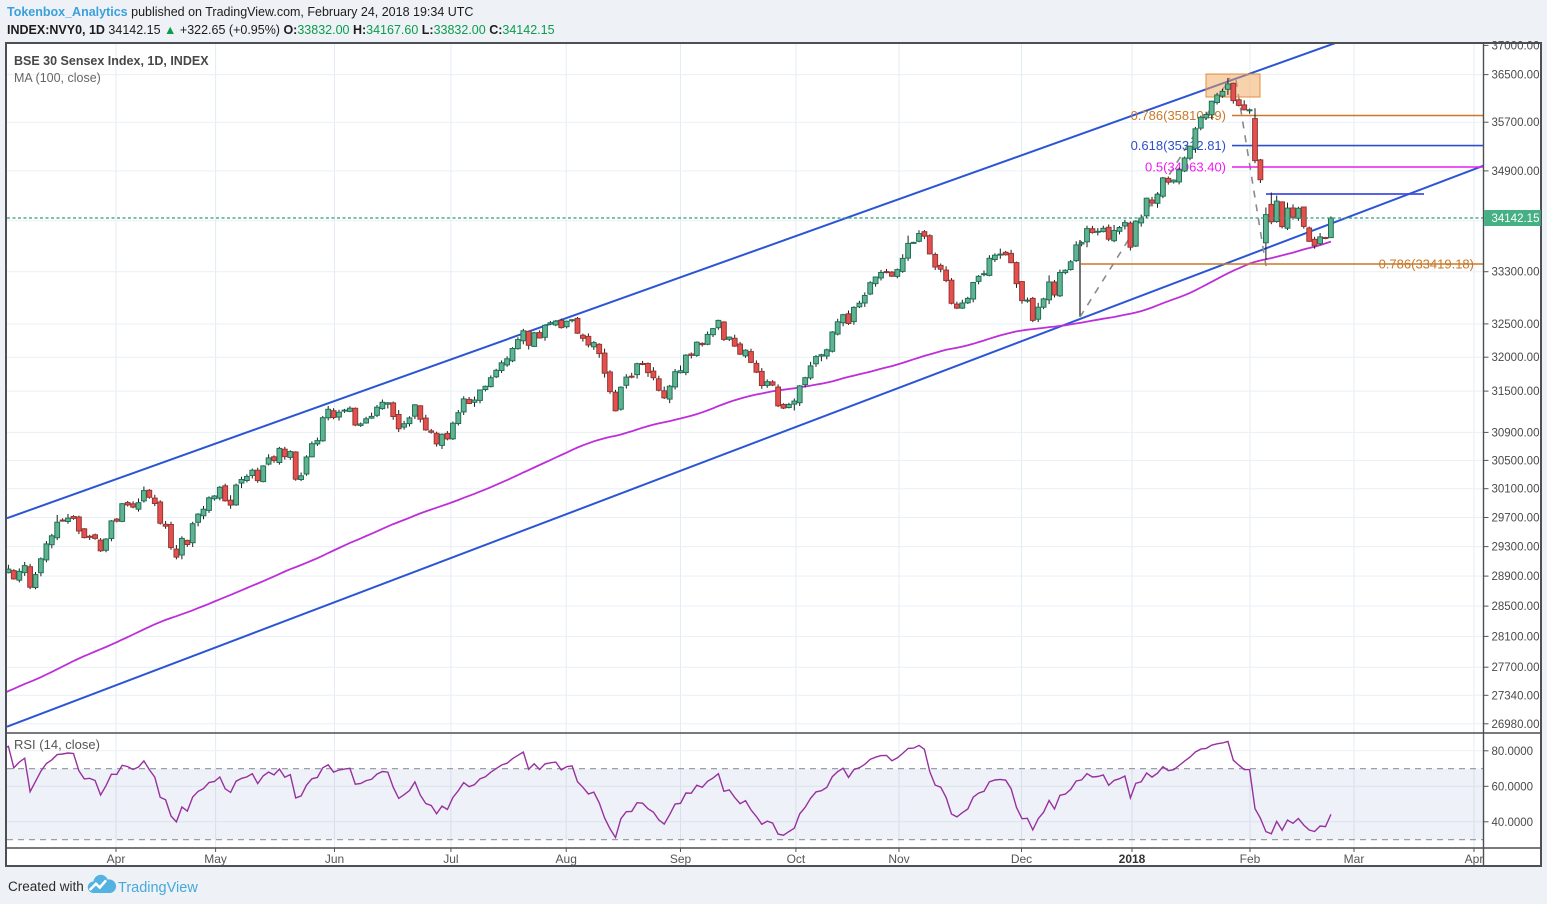 The width and height of the screenshot is (1547, 904). I want to click on svg-text: Nov, so click(898, 859).